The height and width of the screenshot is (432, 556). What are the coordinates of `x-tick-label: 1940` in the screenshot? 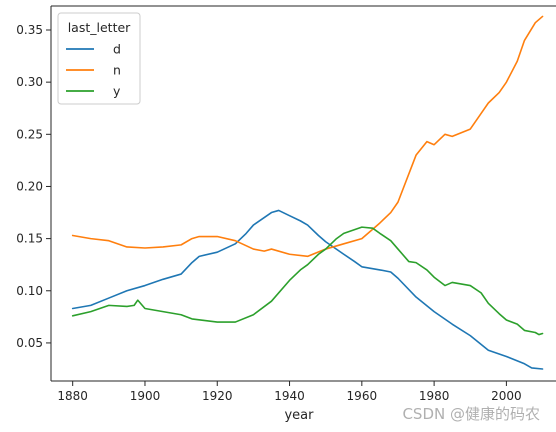 It's located at (289, 396).